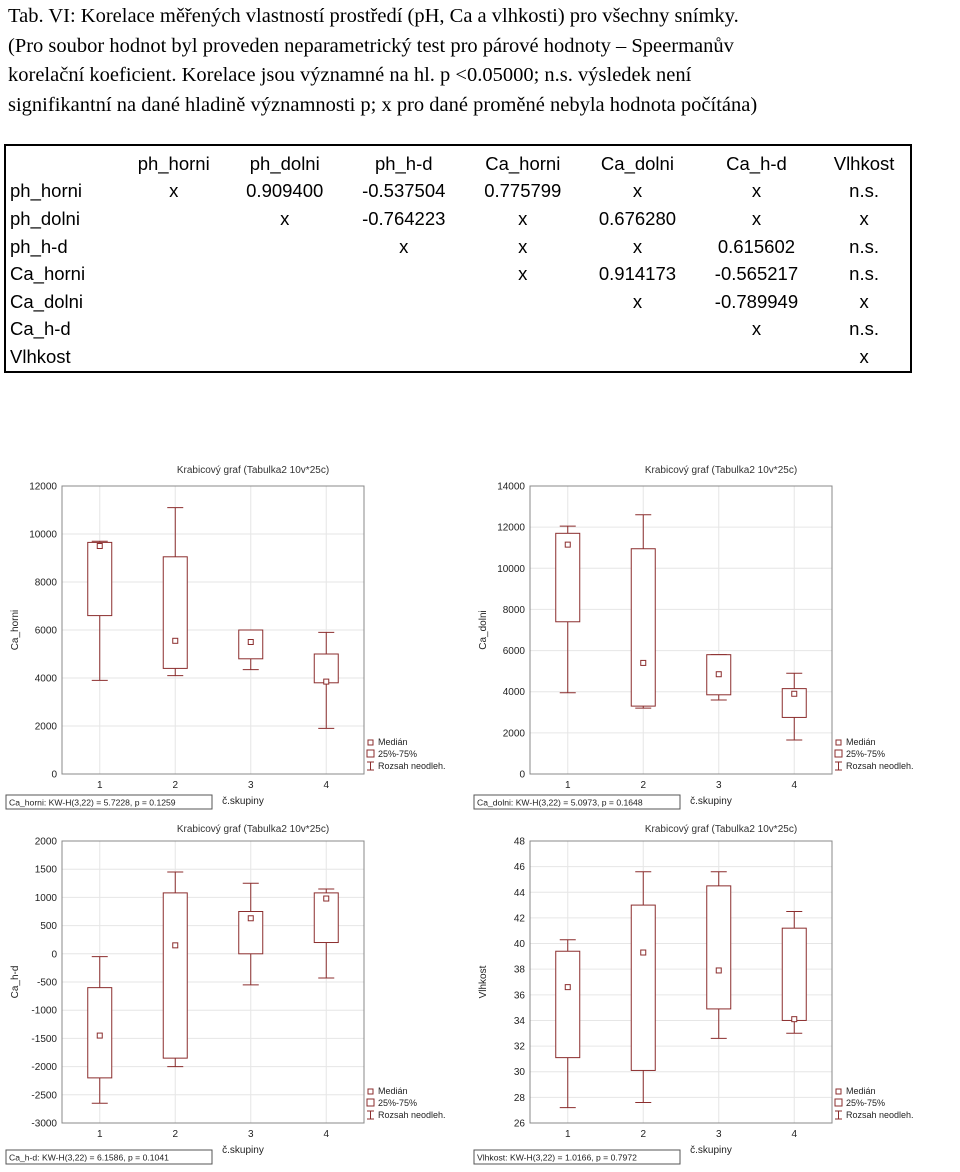 The width and height of the screenshot is (960, 1172). Describe the element at coordinates (520, 995) in the screenshot. I see `y-tick-label: 36` at that location.